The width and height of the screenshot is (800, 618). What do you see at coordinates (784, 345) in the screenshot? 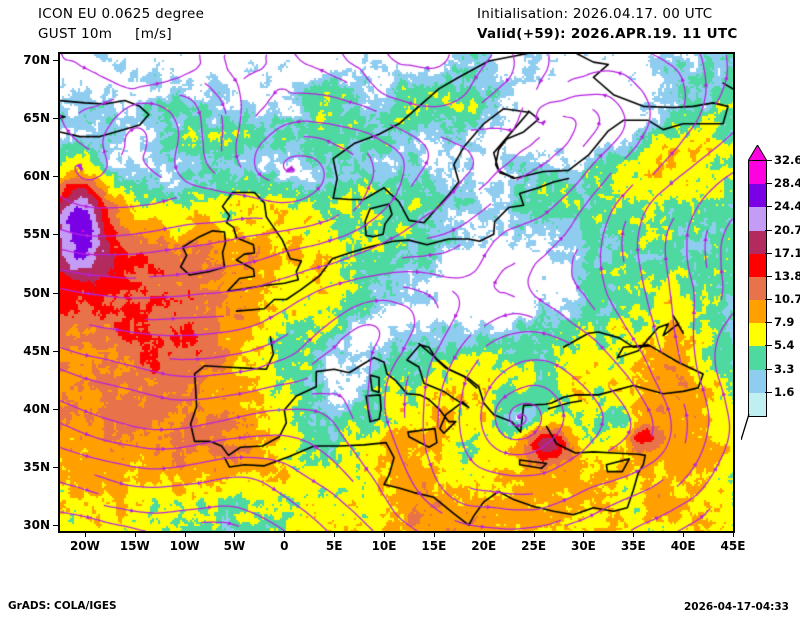
I see `colorbar-label: 5.4` at bounding box center [784, 345].